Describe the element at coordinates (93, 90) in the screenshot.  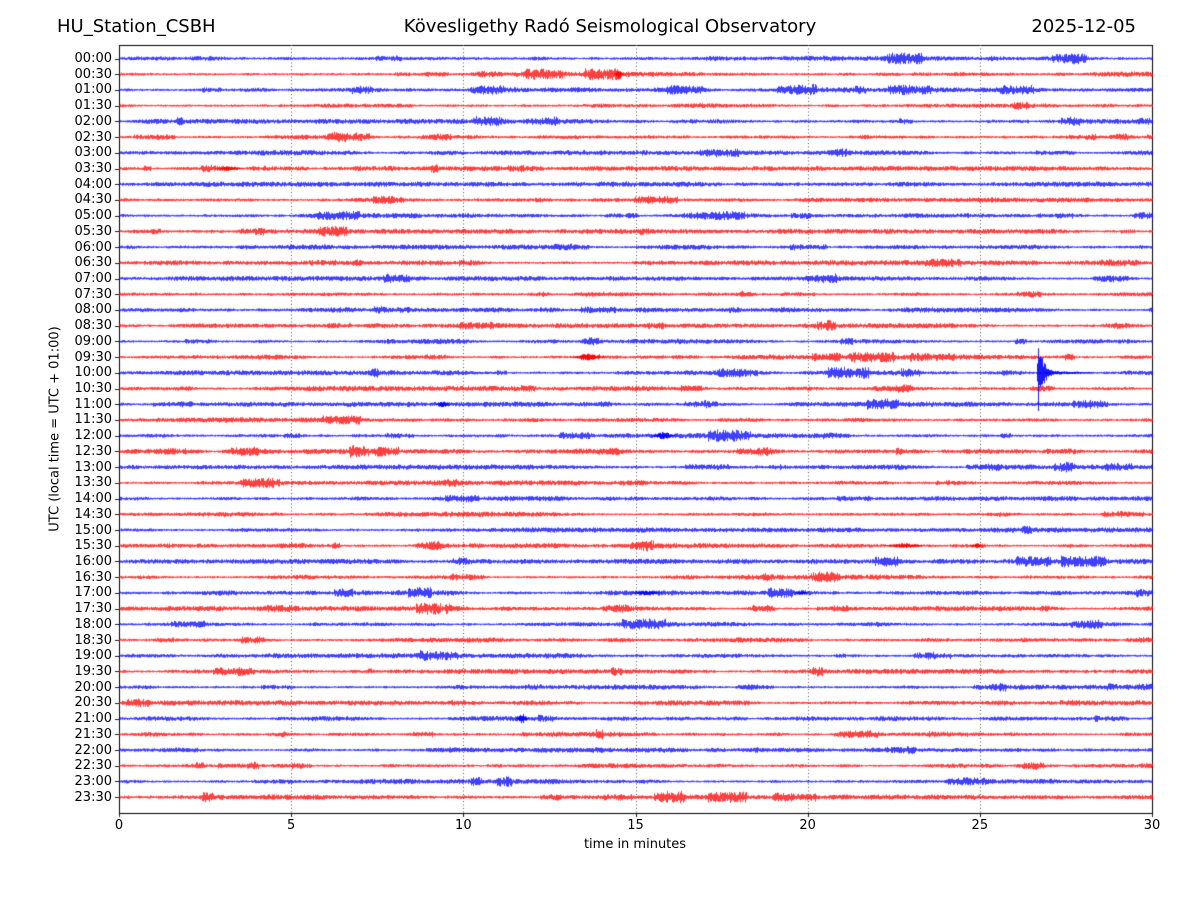
I see `y-tick-label: 01:00` at that location.